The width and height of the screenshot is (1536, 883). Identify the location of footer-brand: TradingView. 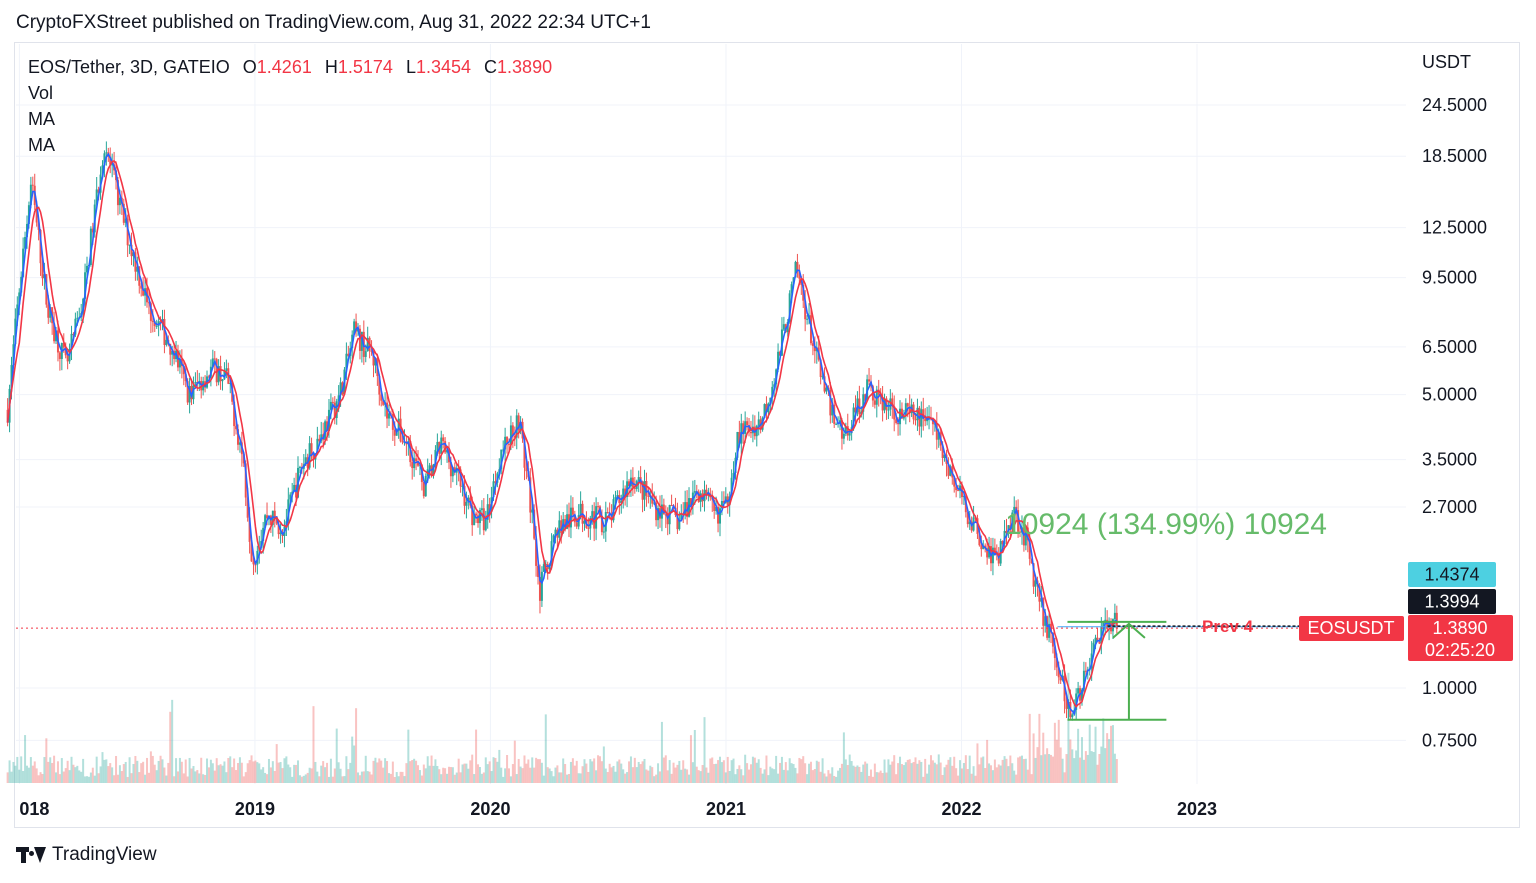
(86, 855).